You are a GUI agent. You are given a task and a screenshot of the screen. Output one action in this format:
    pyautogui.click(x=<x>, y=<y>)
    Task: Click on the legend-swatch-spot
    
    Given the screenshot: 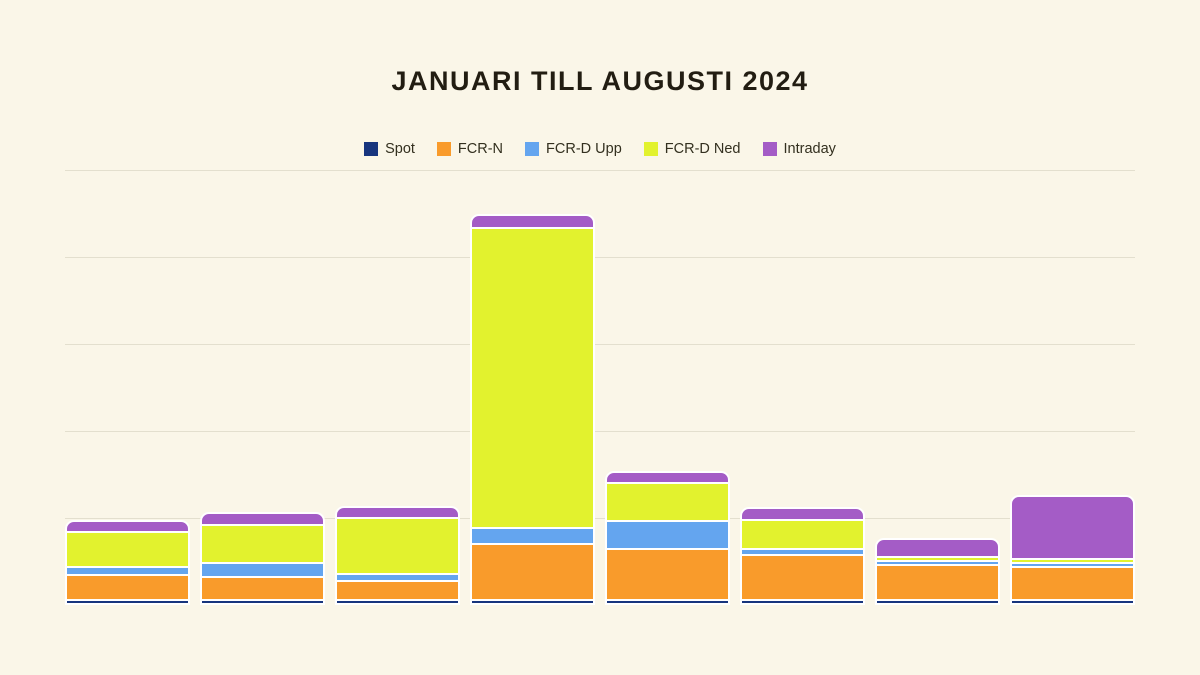 What is the action you would take?
    pyautogui.click(x=371, y=149)
    